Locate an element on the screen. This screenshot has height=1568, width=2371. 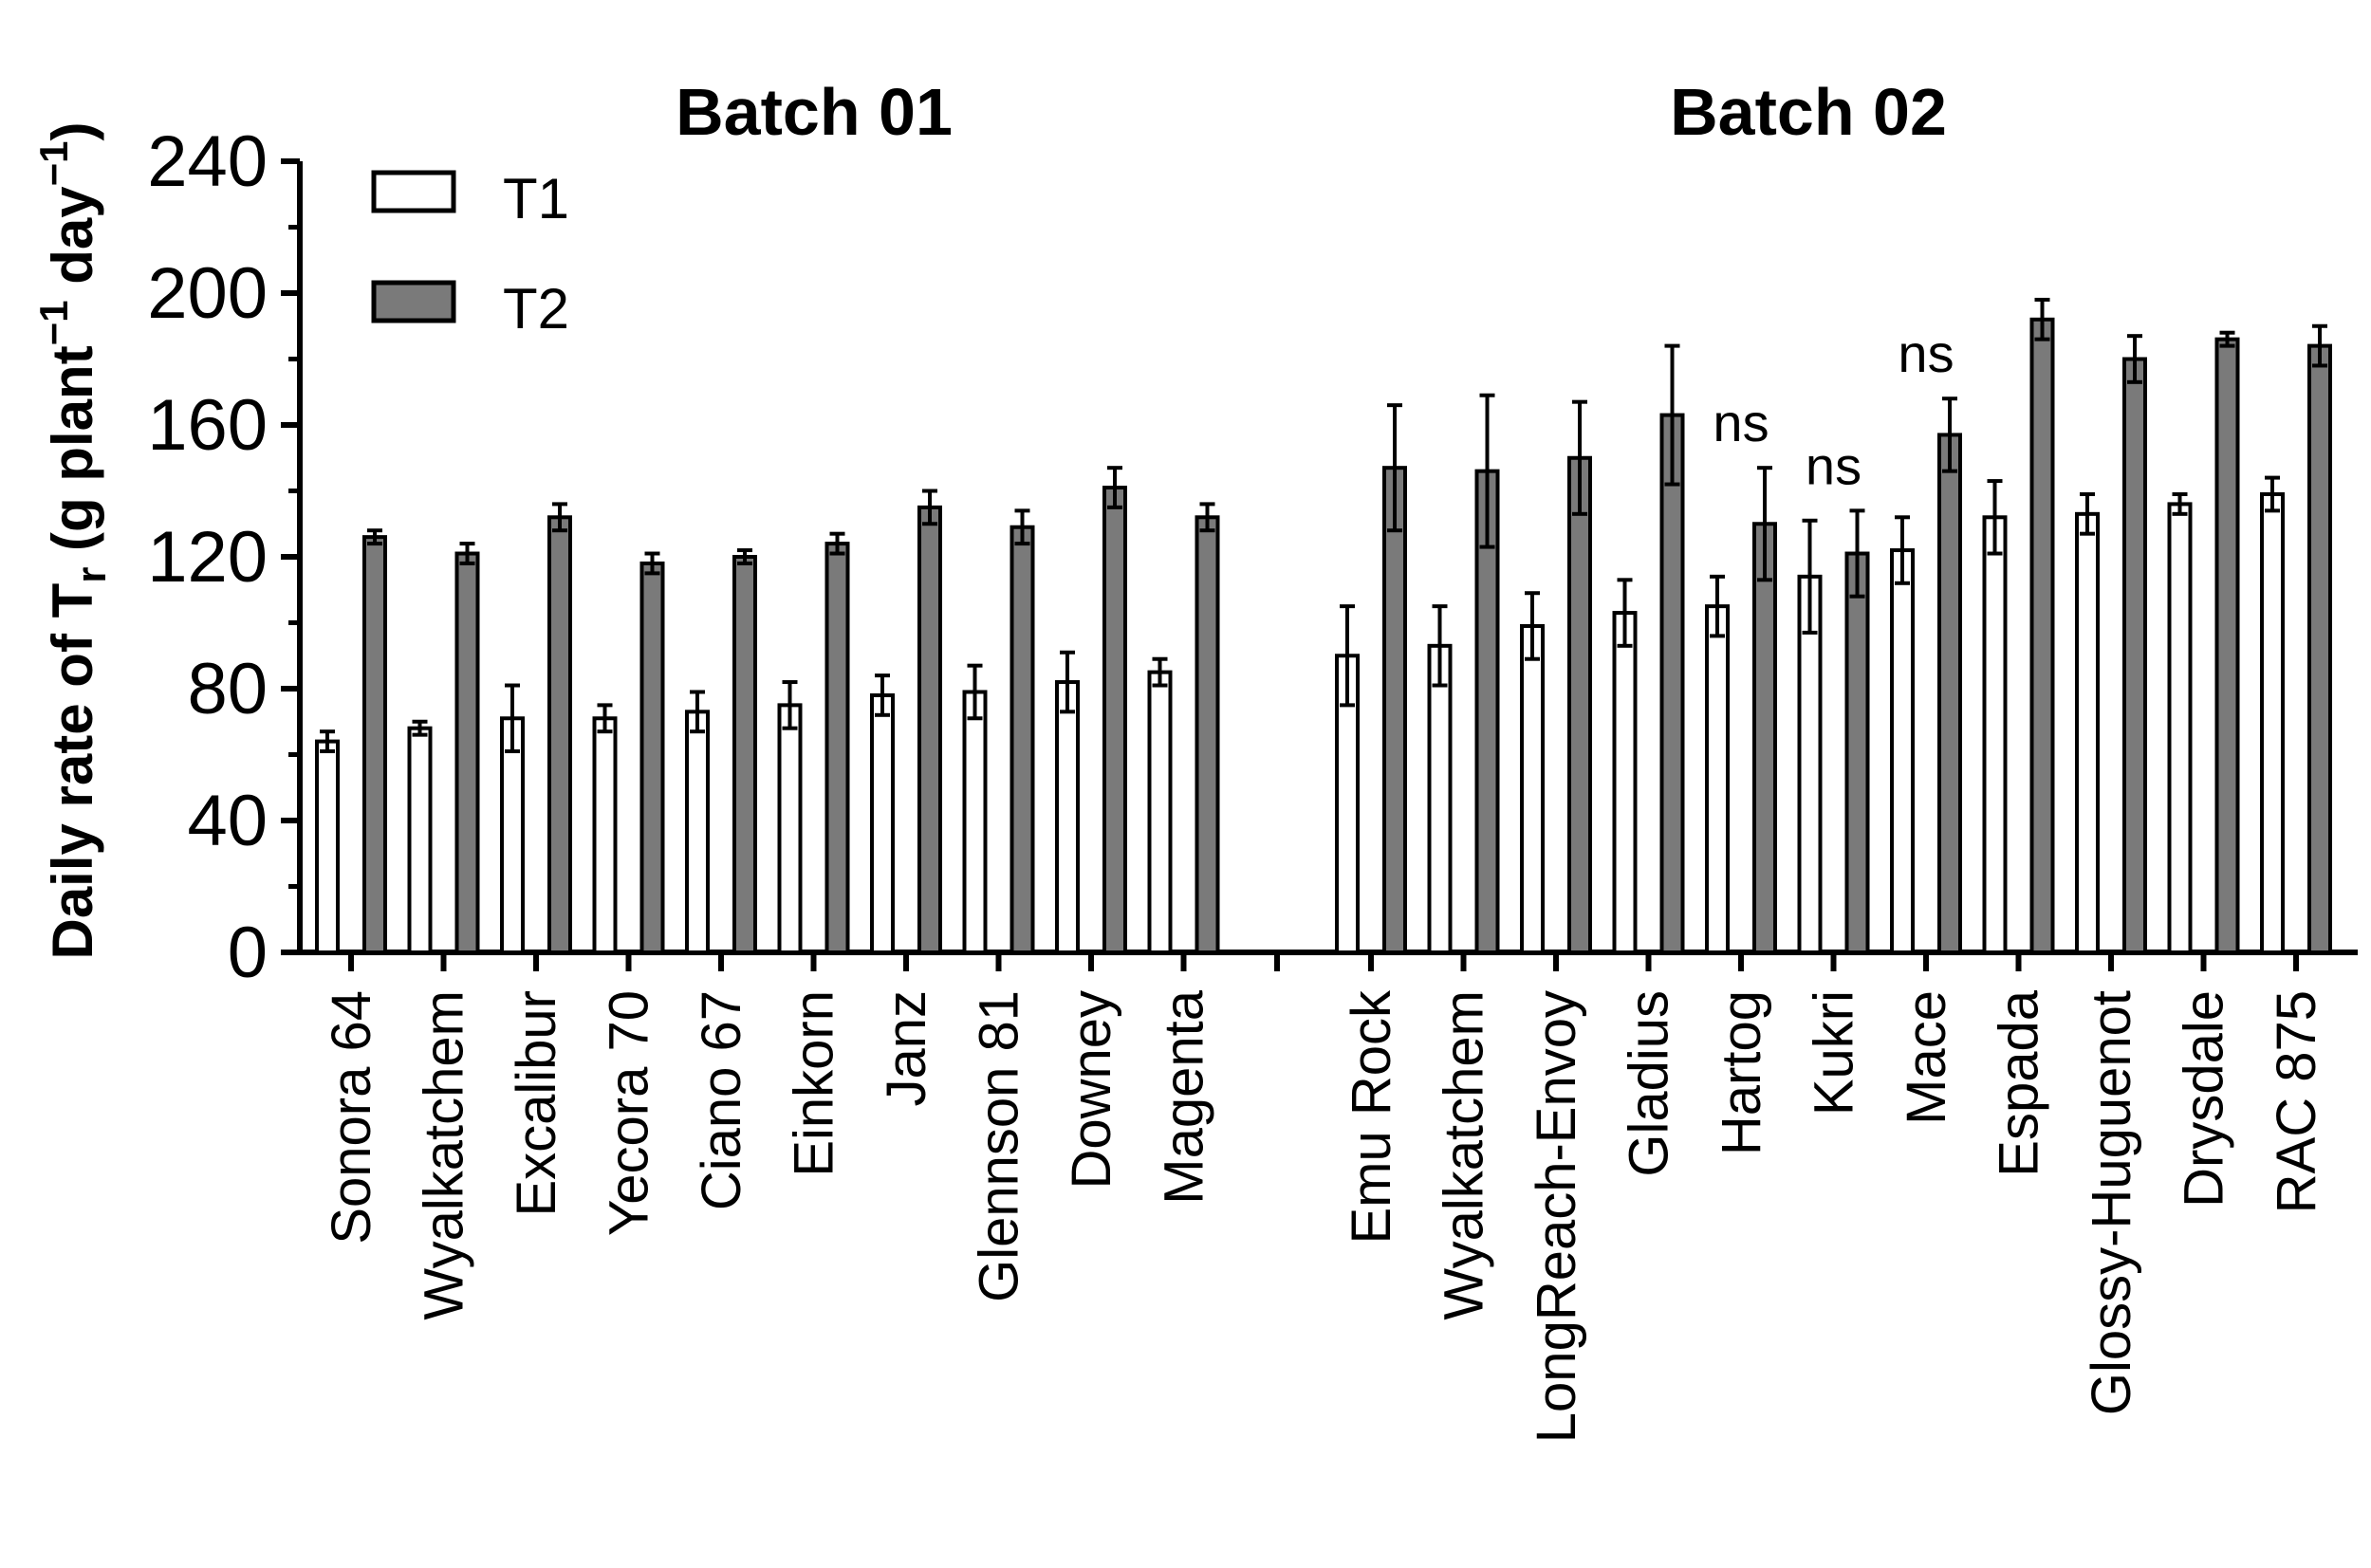
y-tick-label: 240 is located at coordinates (208, 162).